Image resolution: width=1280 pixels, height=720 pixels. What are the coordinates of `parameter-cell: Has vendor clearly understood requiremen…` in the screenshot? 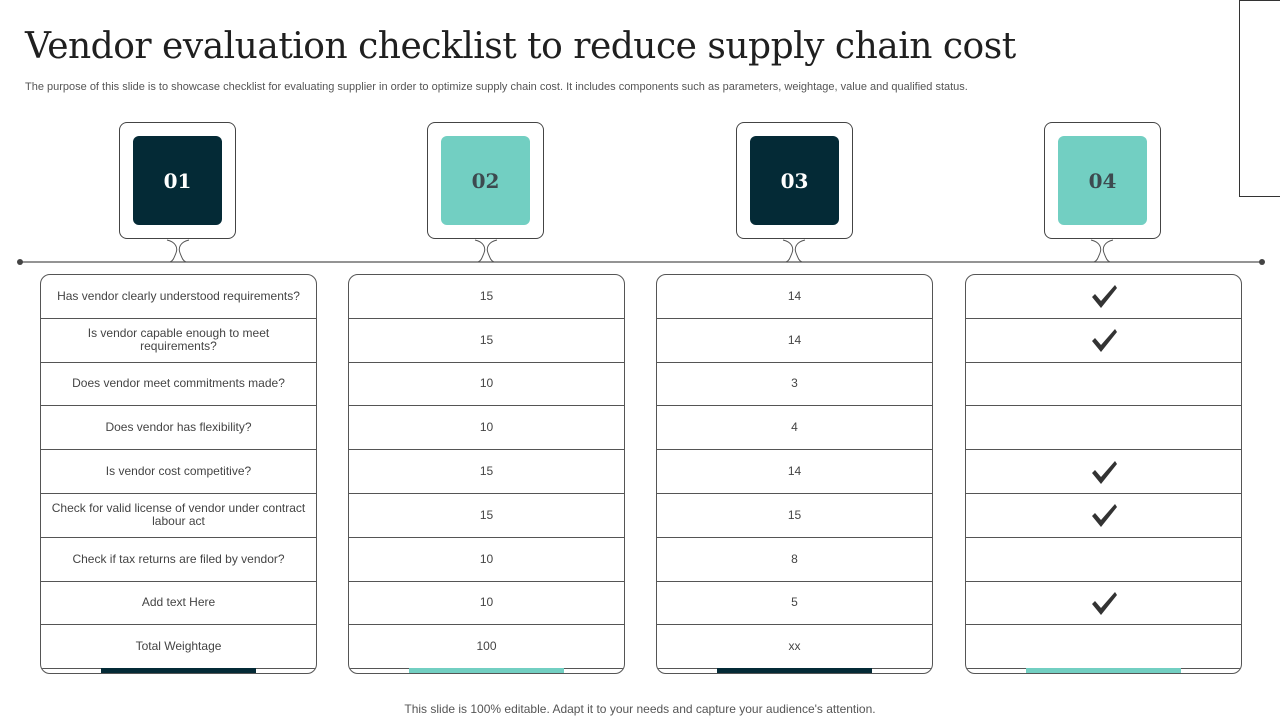 It's located at (178, 297).